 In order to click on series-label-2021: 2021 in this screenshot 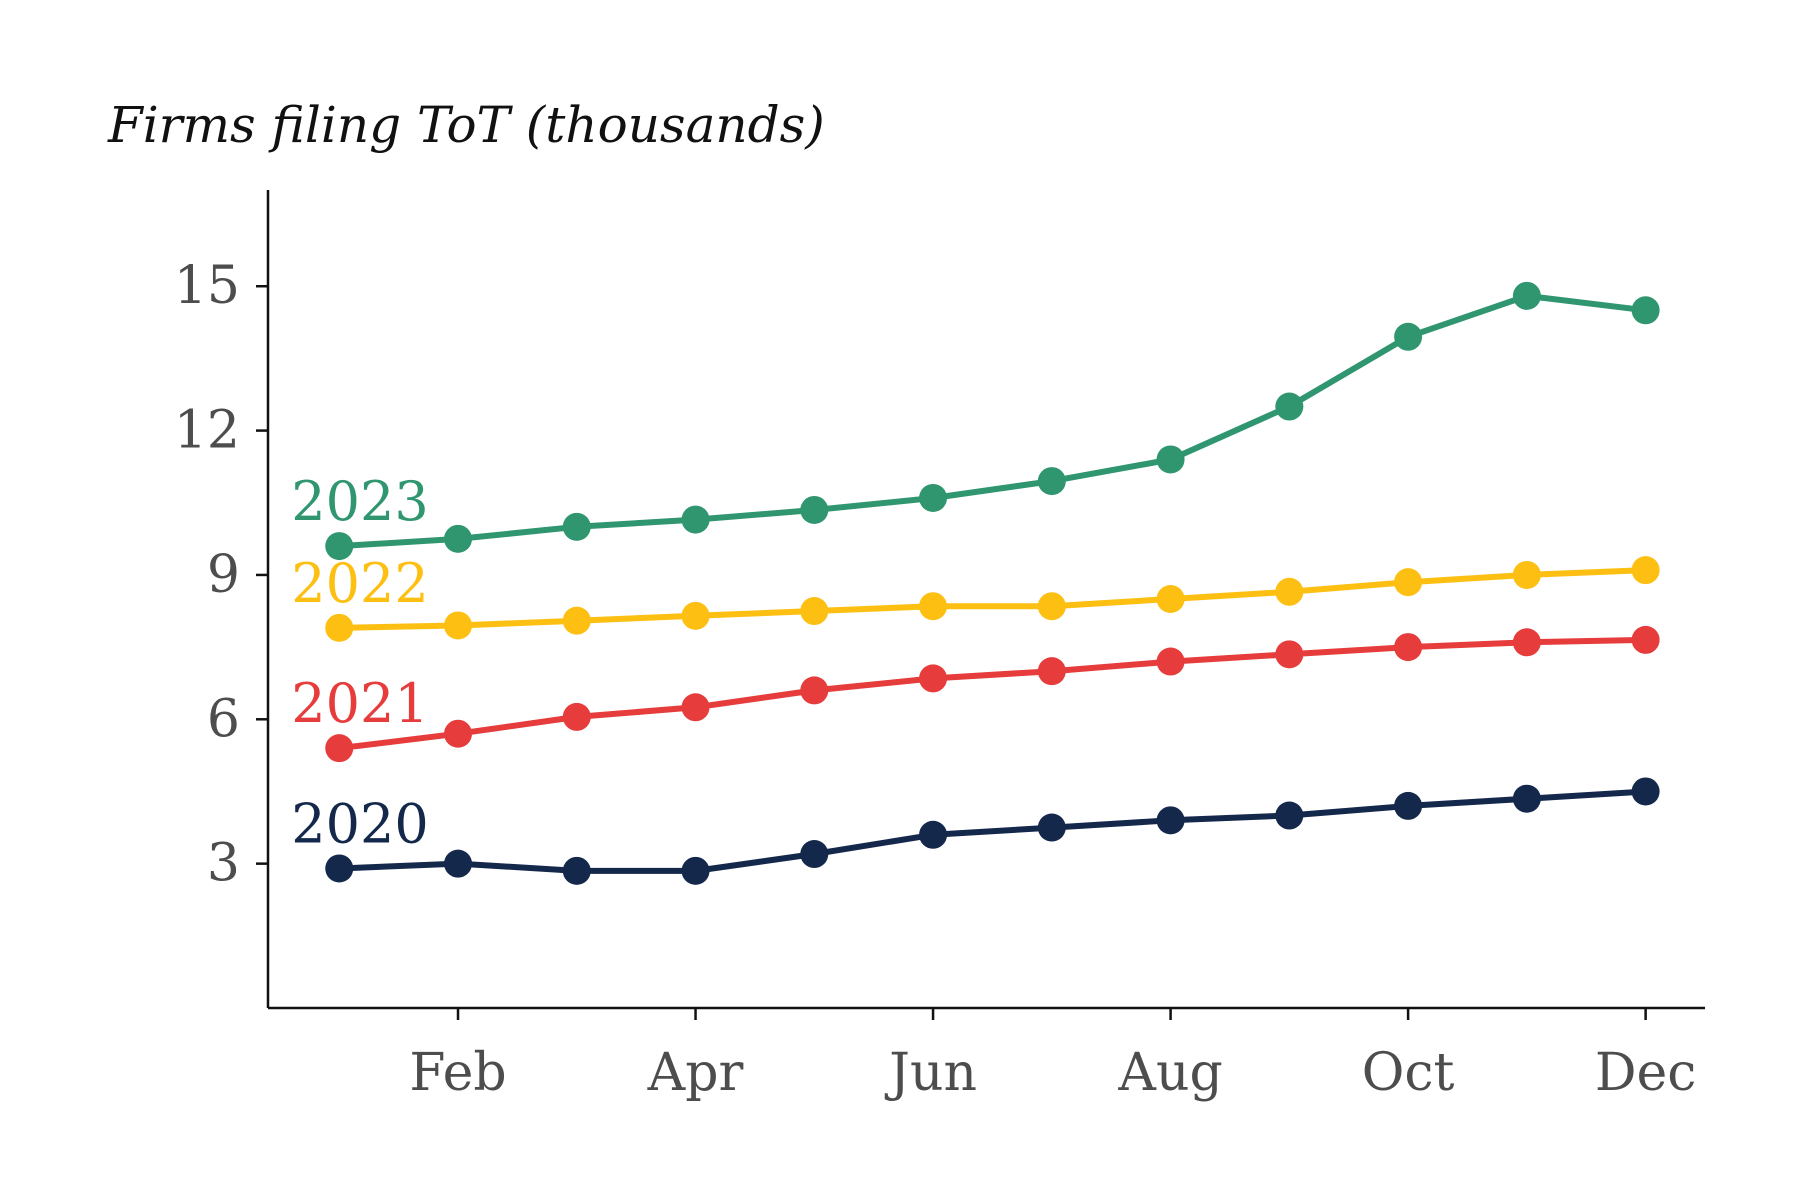, I will do `click(359, 703)`.